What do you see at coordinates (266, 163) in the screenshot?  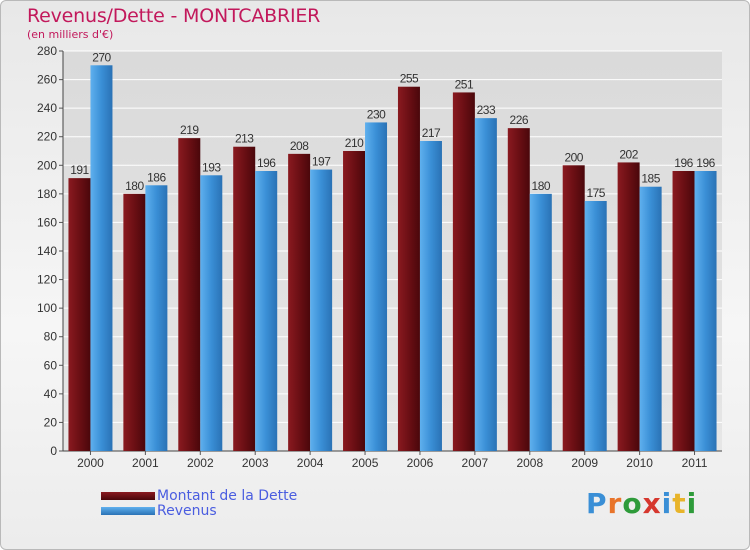 I see `data-label-revenus-2003: 196` at bounding box center [266, 163].